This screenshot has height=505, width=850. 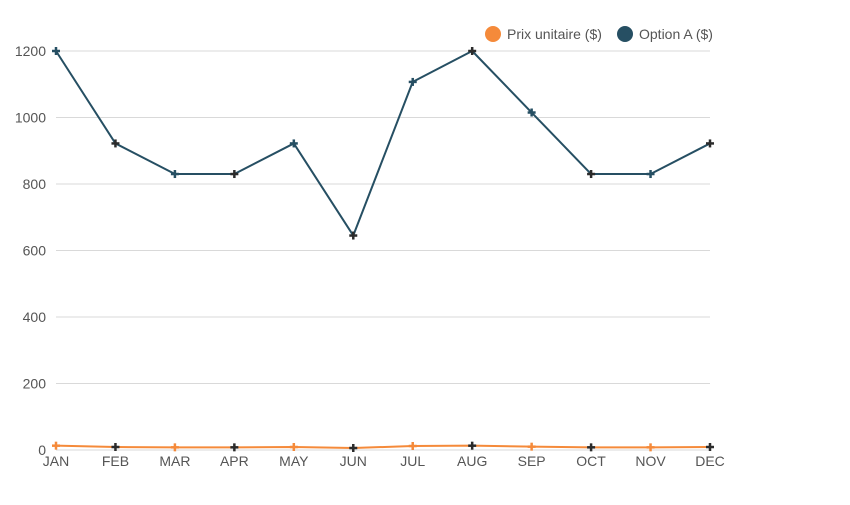 What do you see at coordinates (35, 384) in the screenshot?
I see `y-tick-label: 200` at bounding box center [35, 384].